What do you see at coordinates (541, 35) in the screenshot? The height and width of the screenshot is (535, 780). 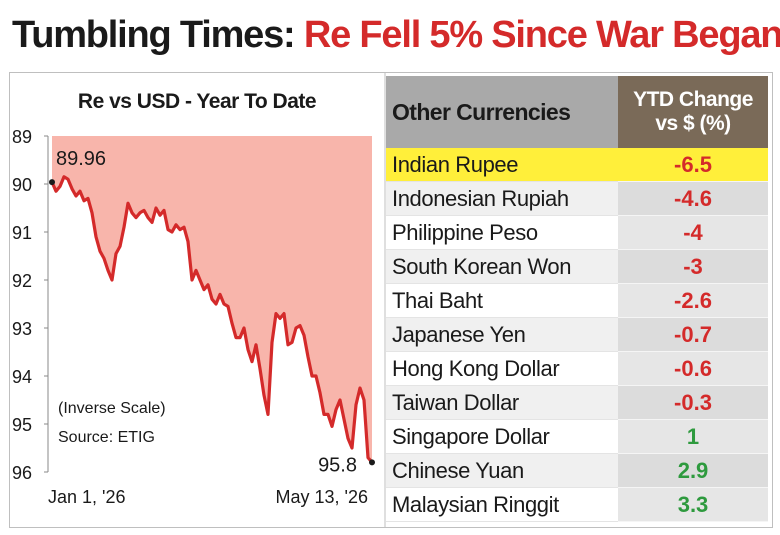 I see `headline-part2: Re Fell 5% Since War Began` at bounding box center [541, 35].